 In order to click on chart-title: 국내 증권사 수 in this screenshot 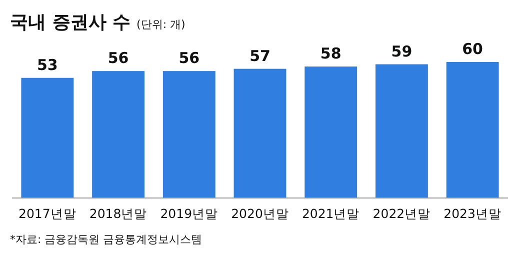, I will do `click(70, 22)`.